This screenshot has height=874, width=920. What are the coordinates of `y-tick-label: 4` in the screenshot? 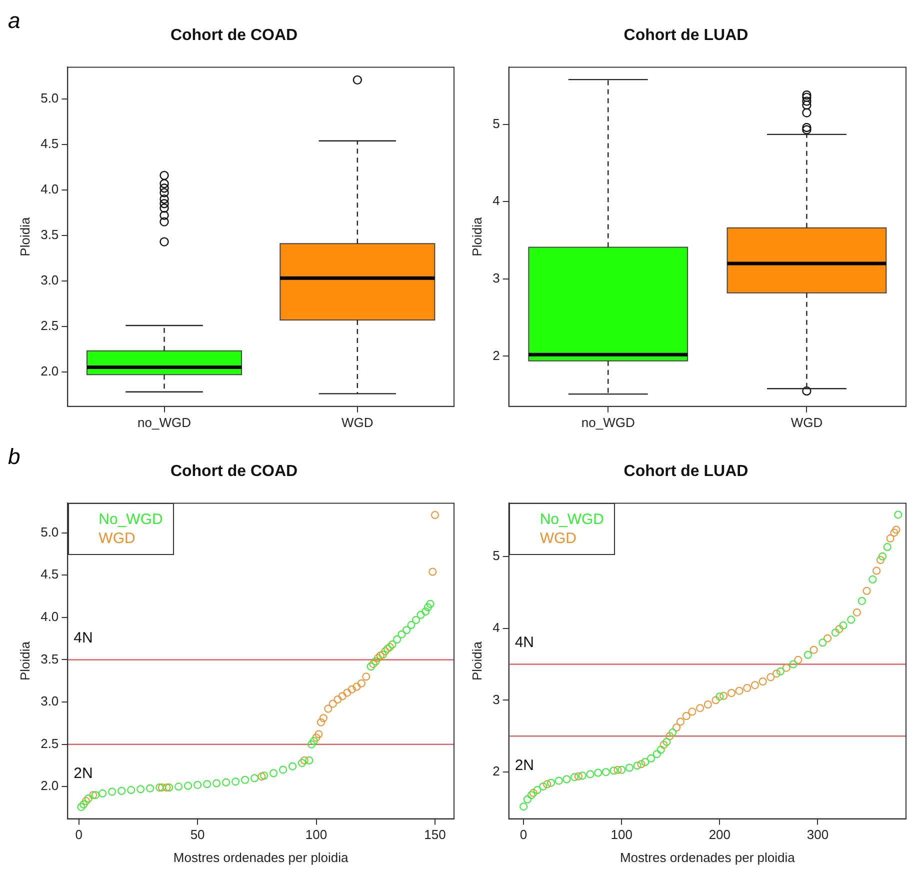 It's located at (496, 627).